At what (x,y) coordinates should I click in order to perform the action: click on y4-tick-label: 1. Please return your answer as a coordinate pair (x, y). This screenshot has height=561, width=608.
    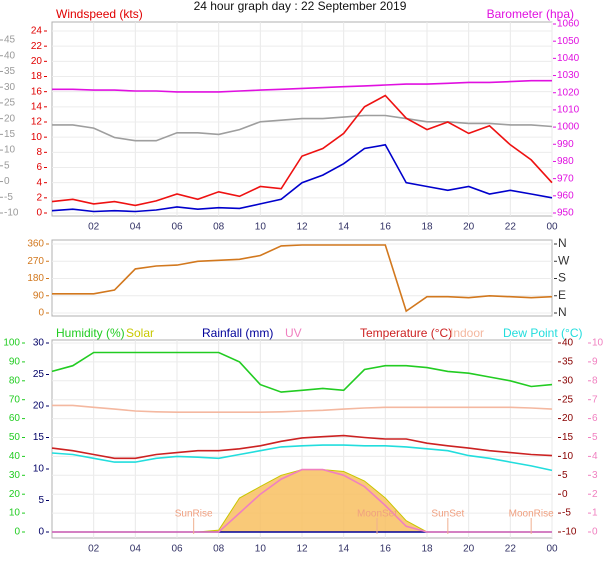
    Looking at the image, I should click on (595, 513).